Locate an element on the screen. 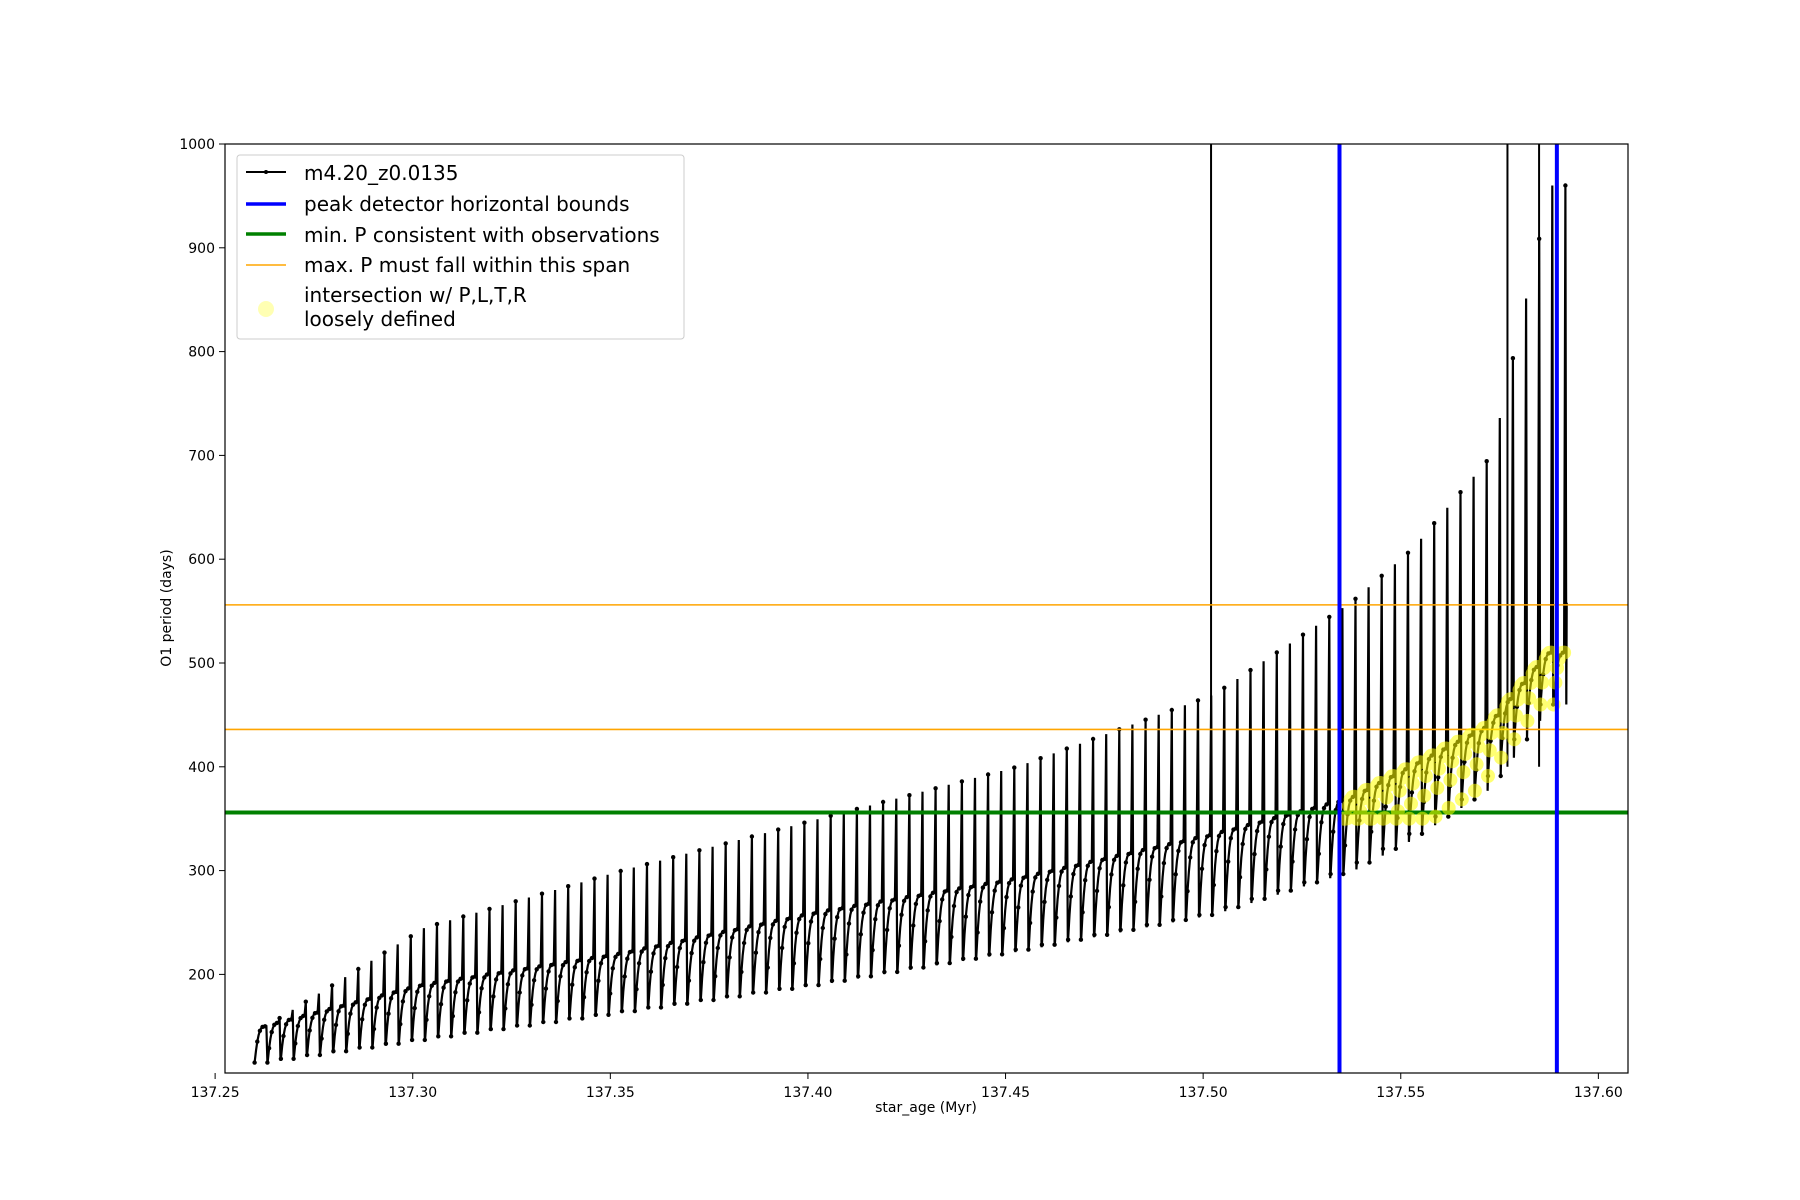 Image resolution: width=1800 pixels, height=1200 pixels. x-tick-label: 137.50 is located at coordinates (1203, 1093).